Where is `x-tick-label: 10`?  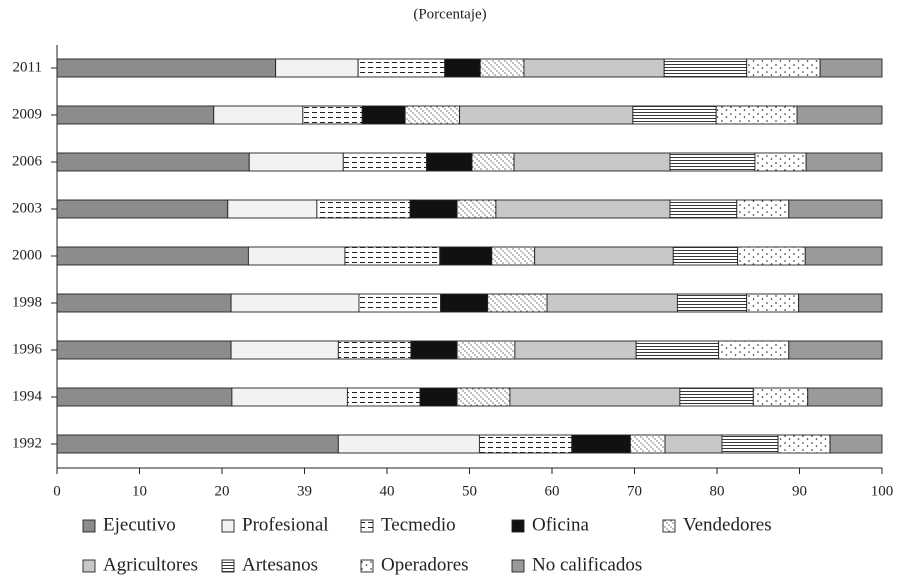
x-tick-label: 10 is located at coordinates (139, 491).